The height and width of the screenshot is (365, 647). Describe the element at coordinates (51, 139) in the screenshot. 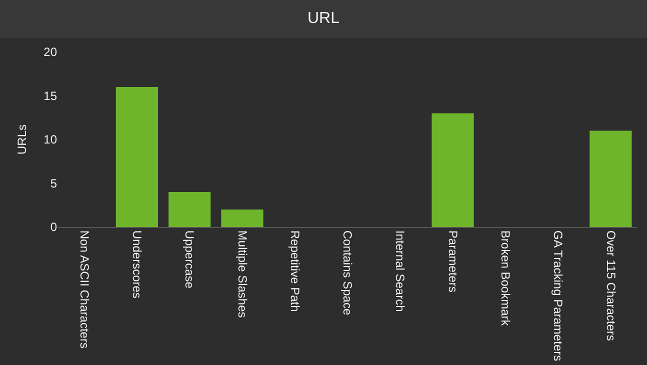

I see `y-tick-label: 10` at that location.